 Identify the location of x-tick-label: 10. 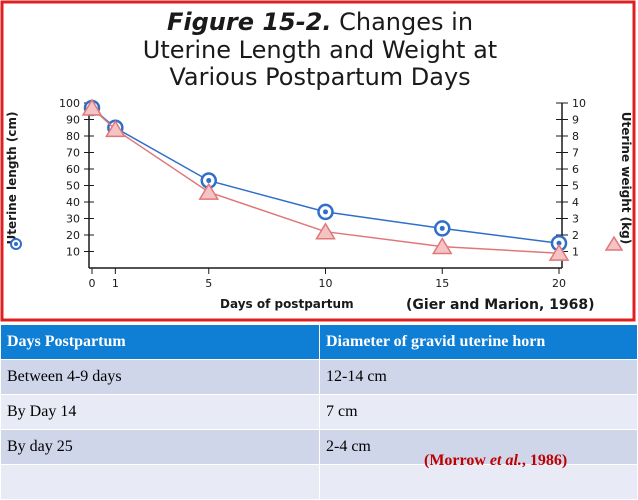
(326, 283).